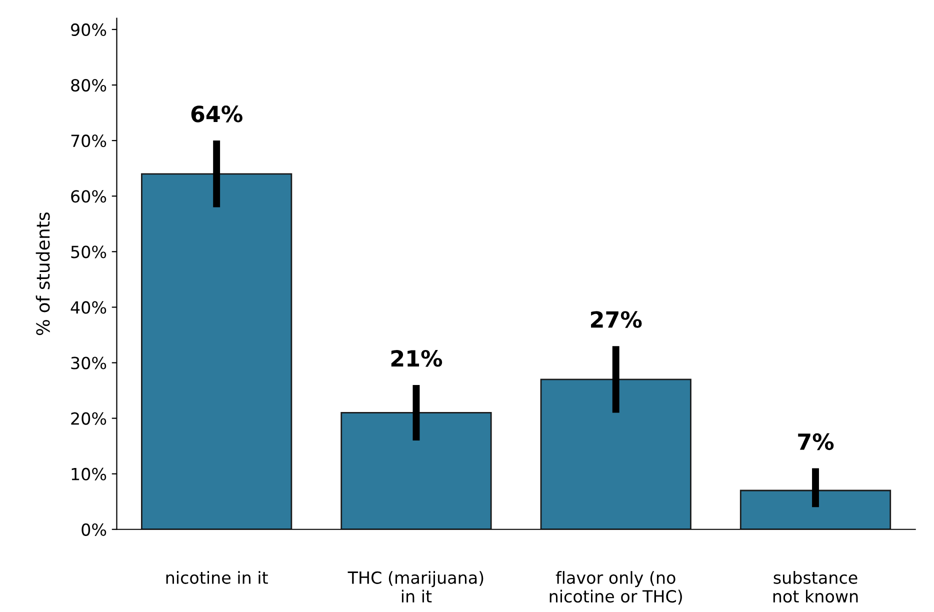  Describe the element at coordinates (88, 363) in the screenshot. I see `y-tick-label: 30%` at that location.